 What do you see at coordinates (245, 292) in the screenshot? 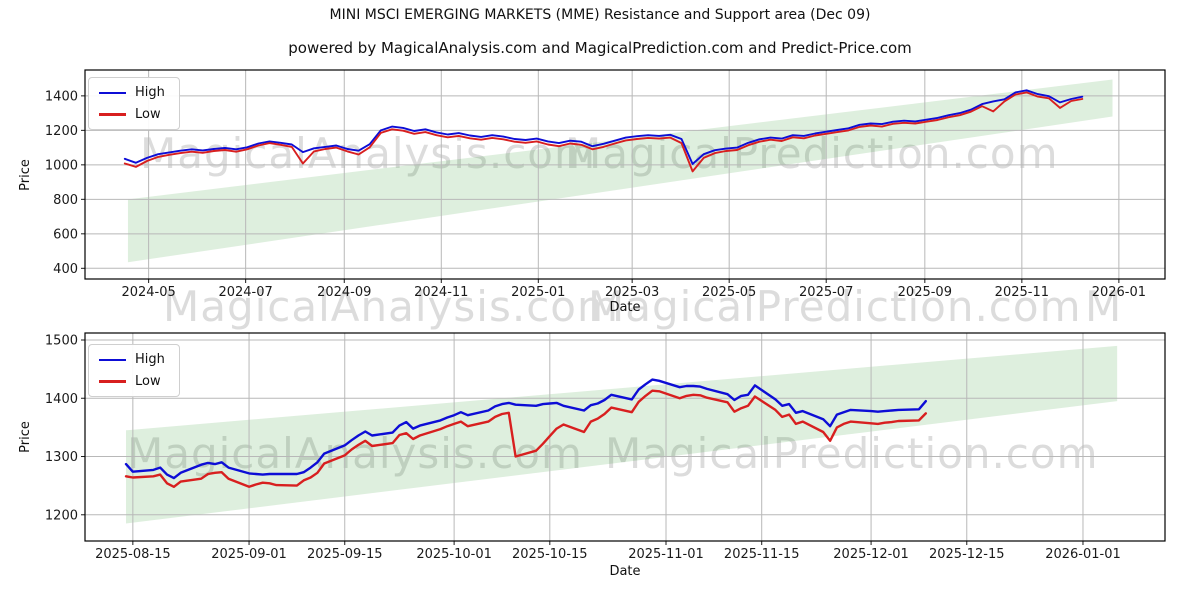
I see `x-tick-label: 2024-07` at bounding box center [245, 292].